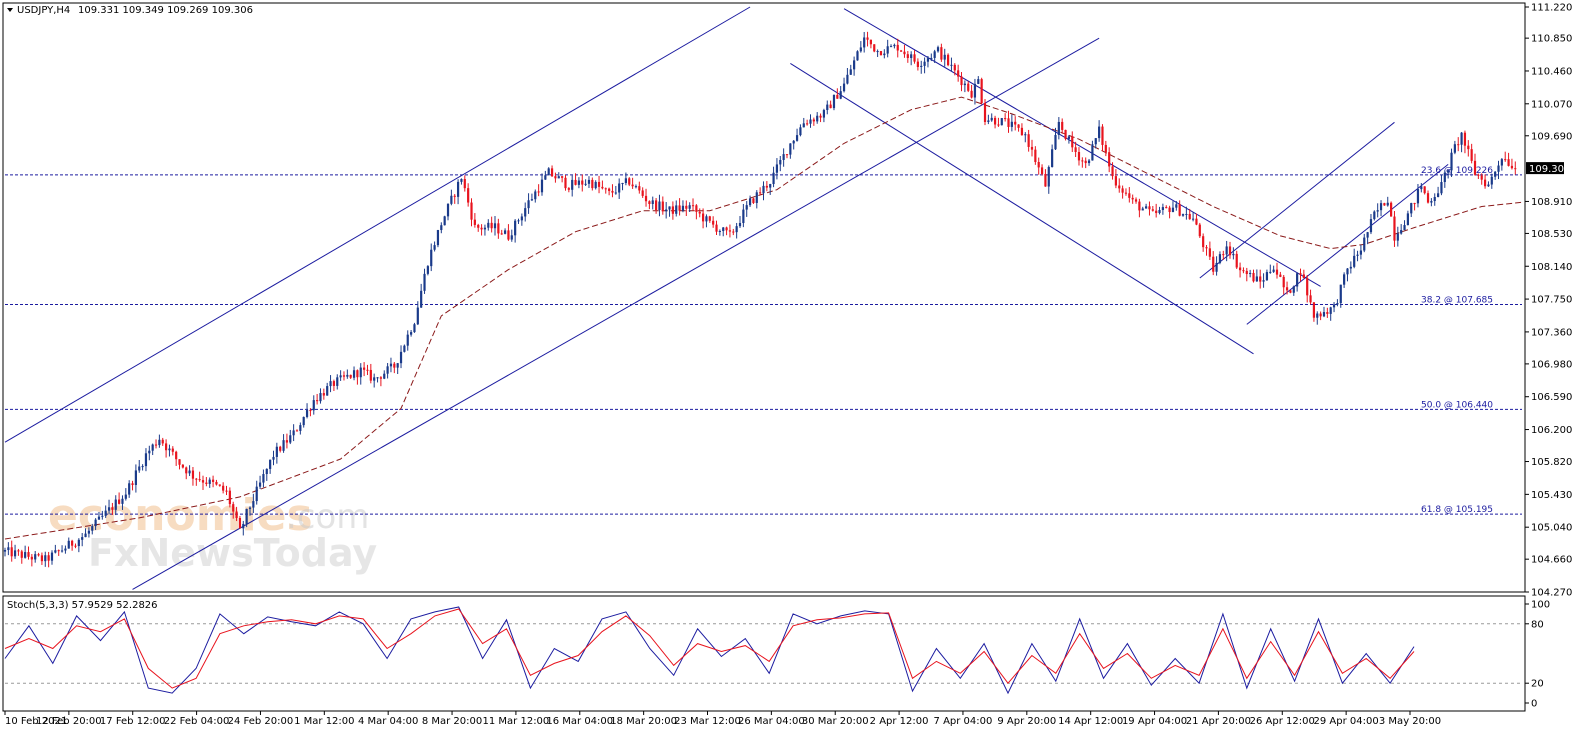 This screenshot has height=743, width=1596. What do you see at coordinates (709, 648) in the screenshot?
I see `stoch-signal-line` at bounding box center [709, 648].